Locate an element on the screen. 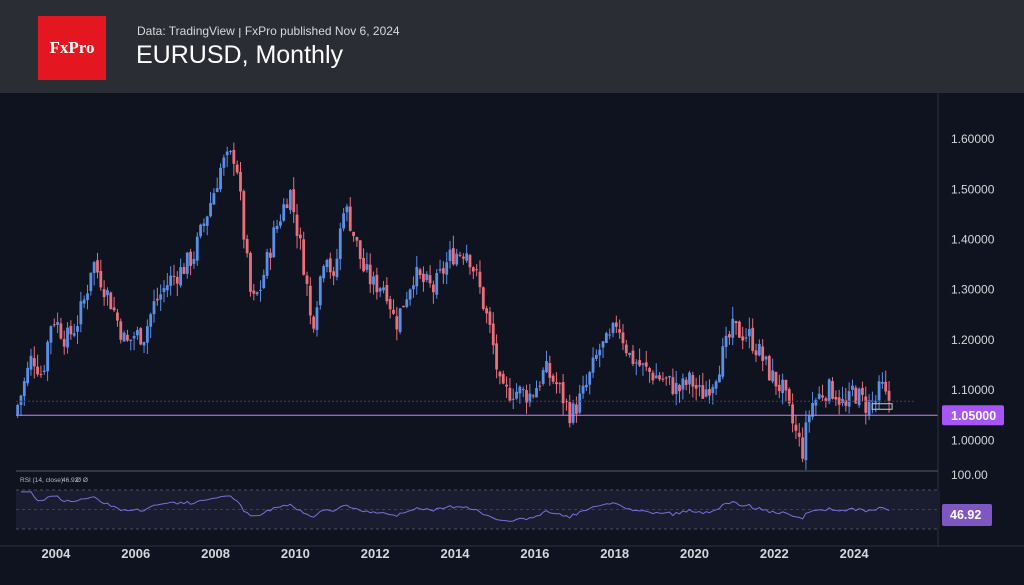 This screenshot has width=1024, height=585. year-tick-label: 2018 is located at coordinates (614, 553).